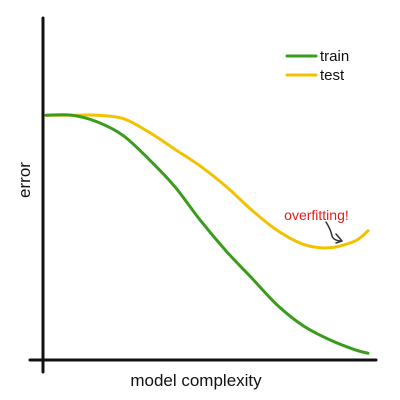 This screenshot has height=400, width=400. I want to click on annotations: overfitting!, so click(316, 215).